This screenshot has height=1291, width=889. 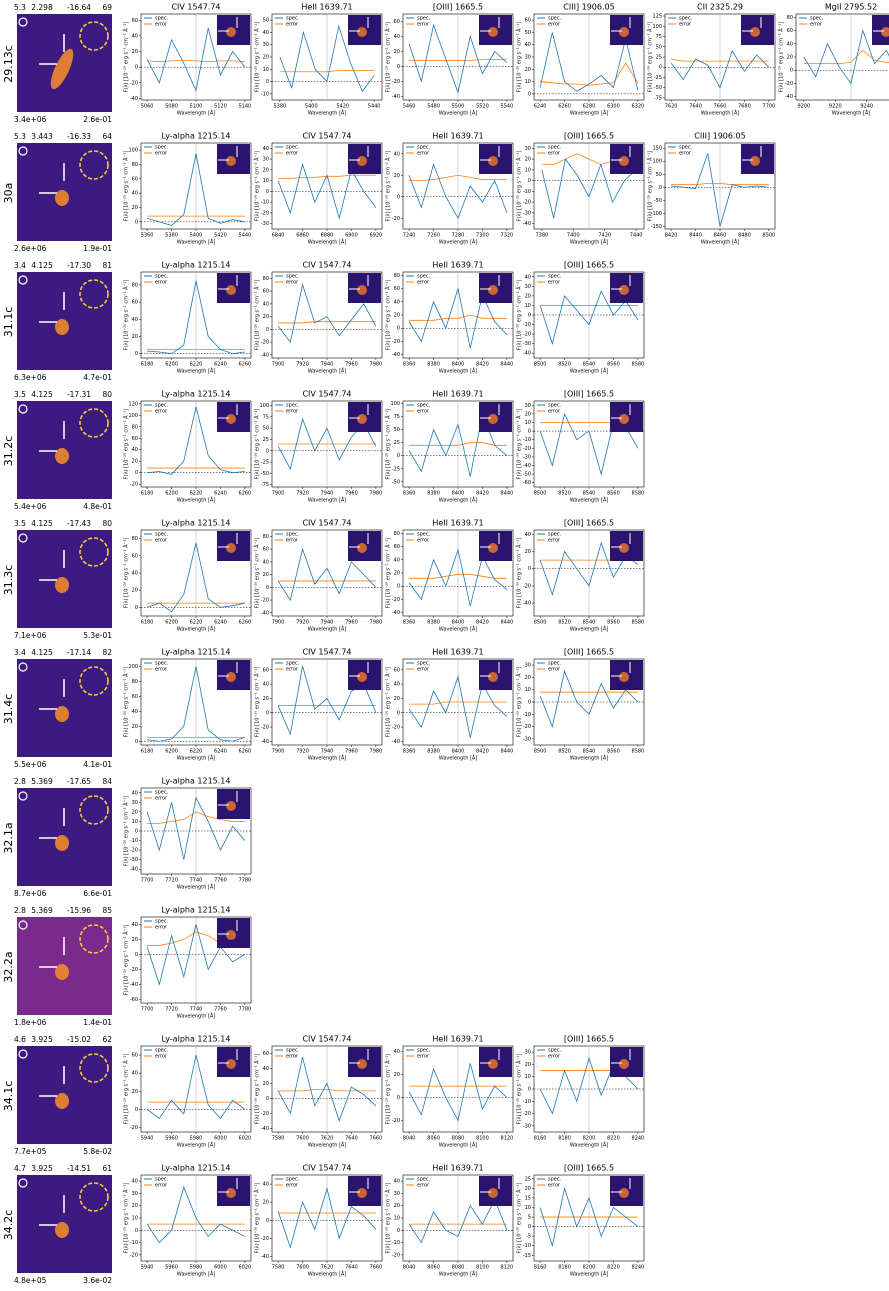 What do you see at coordinates (657, 162) in the screenshot?
I see `y-tick-label: 100` at bounding box center [657, 162].